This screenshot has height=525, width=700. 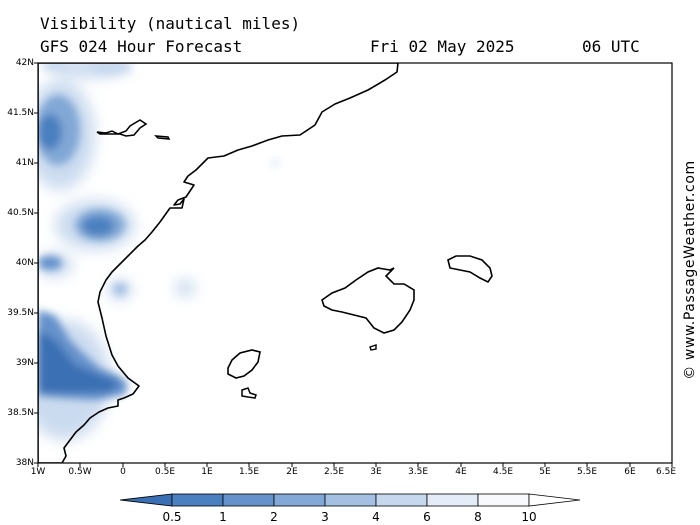 What do you see at coordinates (630, 472) in the screenshot?
I see `lon-label: 6E` at bounding box center [630, 472].